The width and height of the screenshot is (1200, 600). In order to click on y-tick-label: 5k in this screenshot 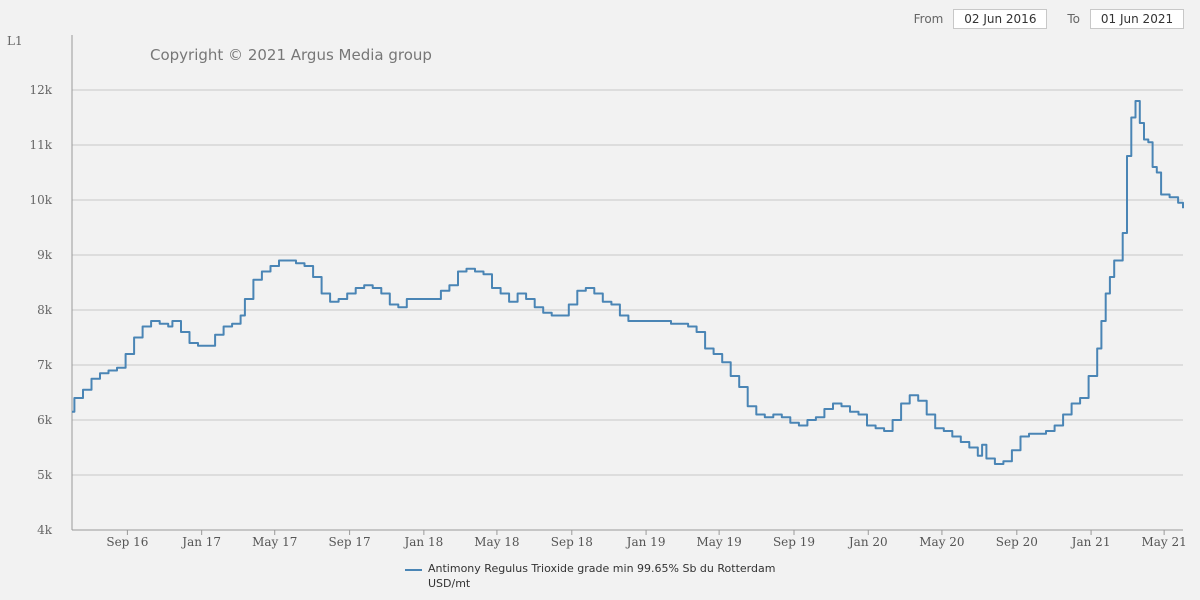, I will do `click(45, 475)`.